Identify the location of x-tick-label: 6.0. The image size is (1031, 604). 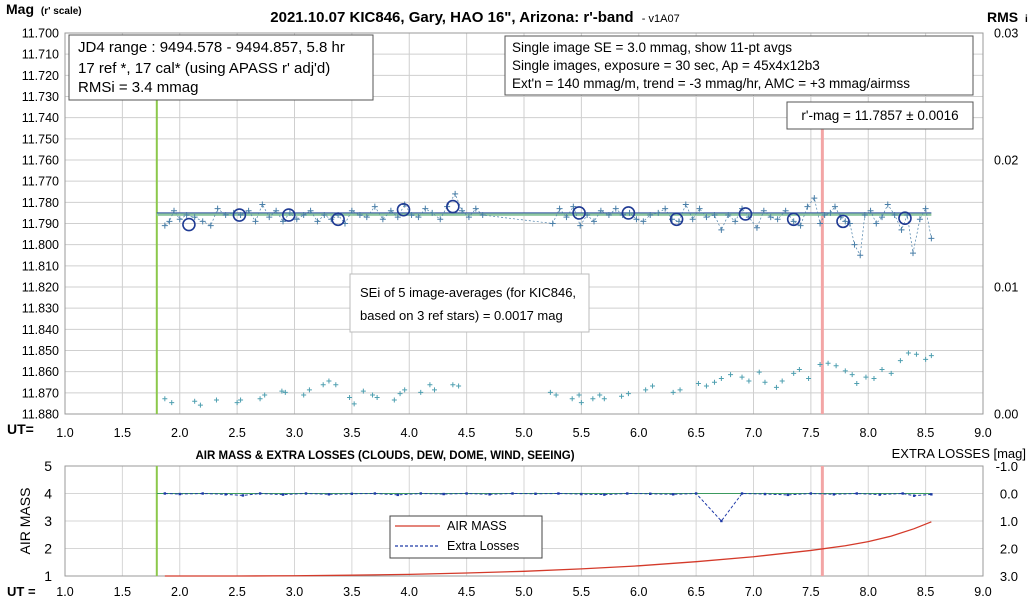
(638, 433).